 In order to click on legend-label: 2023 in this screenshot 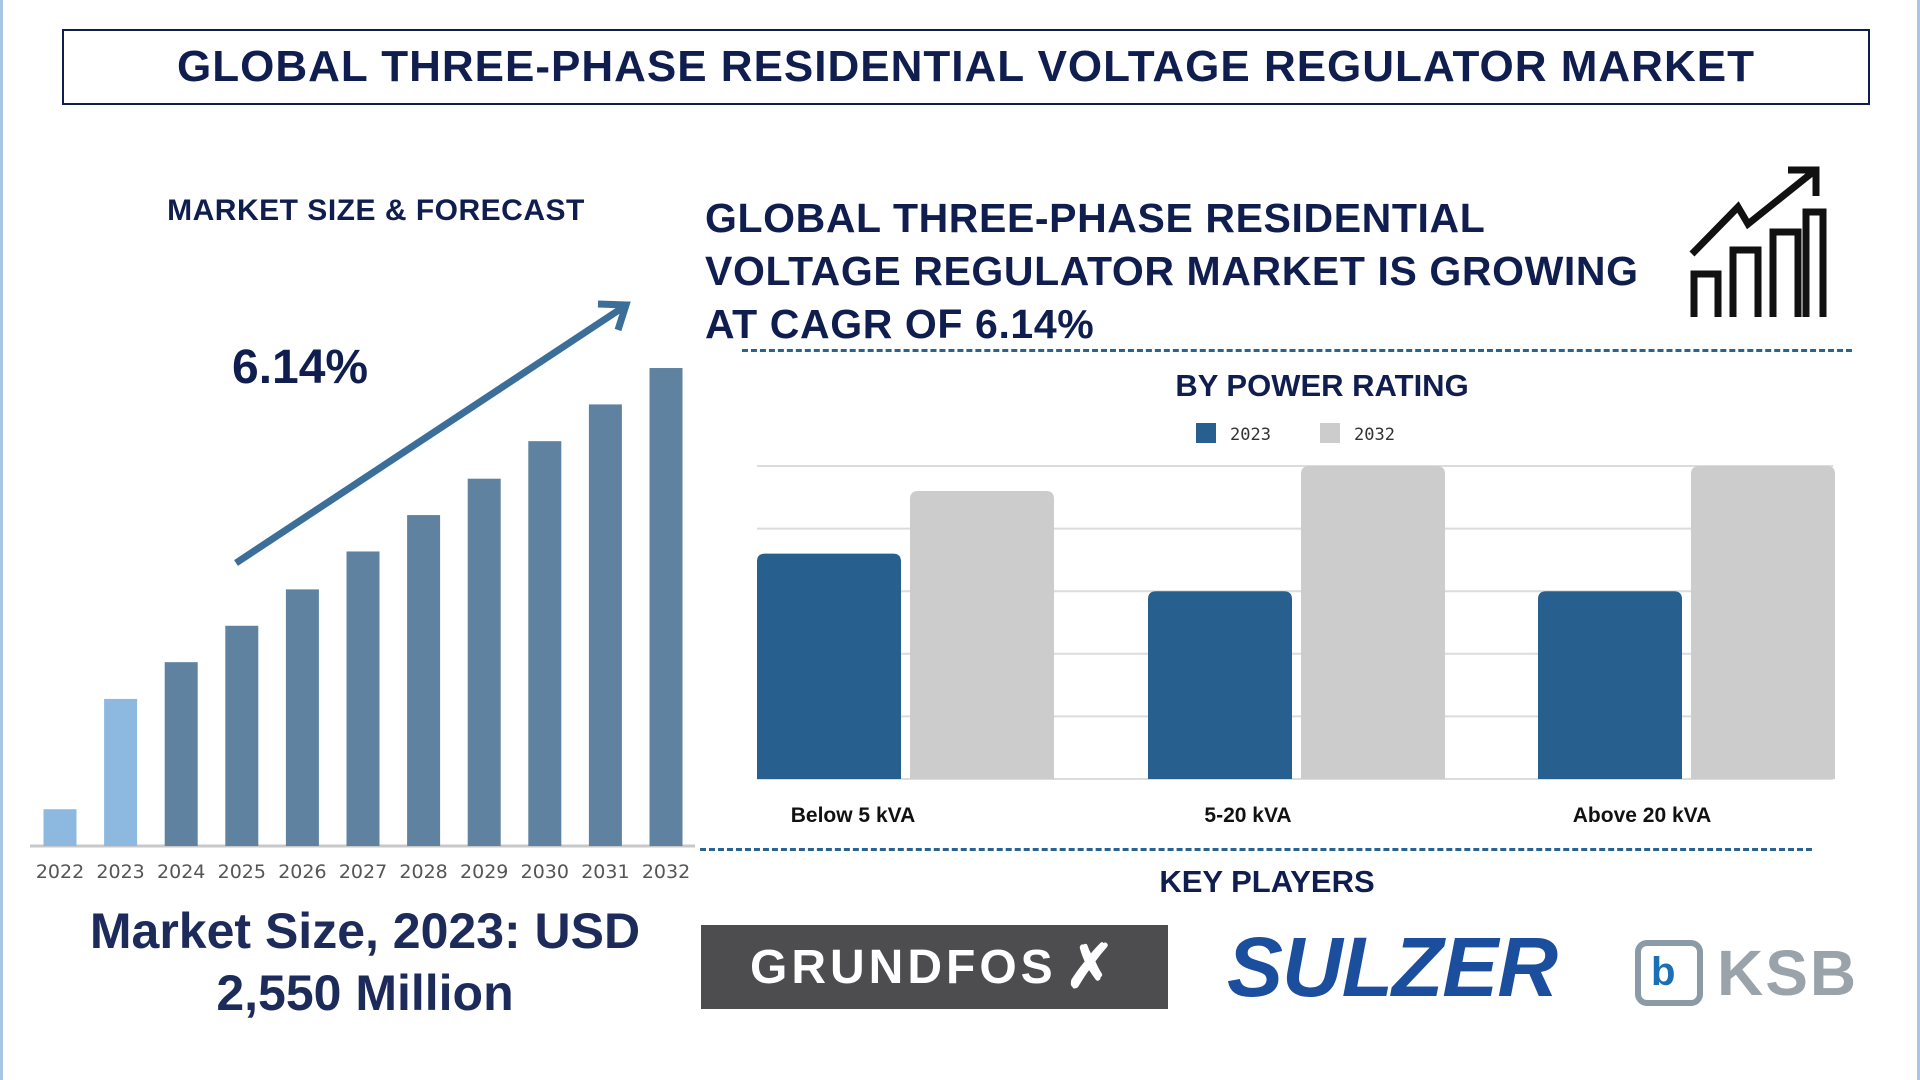, I will do `click(1250, 435)`.